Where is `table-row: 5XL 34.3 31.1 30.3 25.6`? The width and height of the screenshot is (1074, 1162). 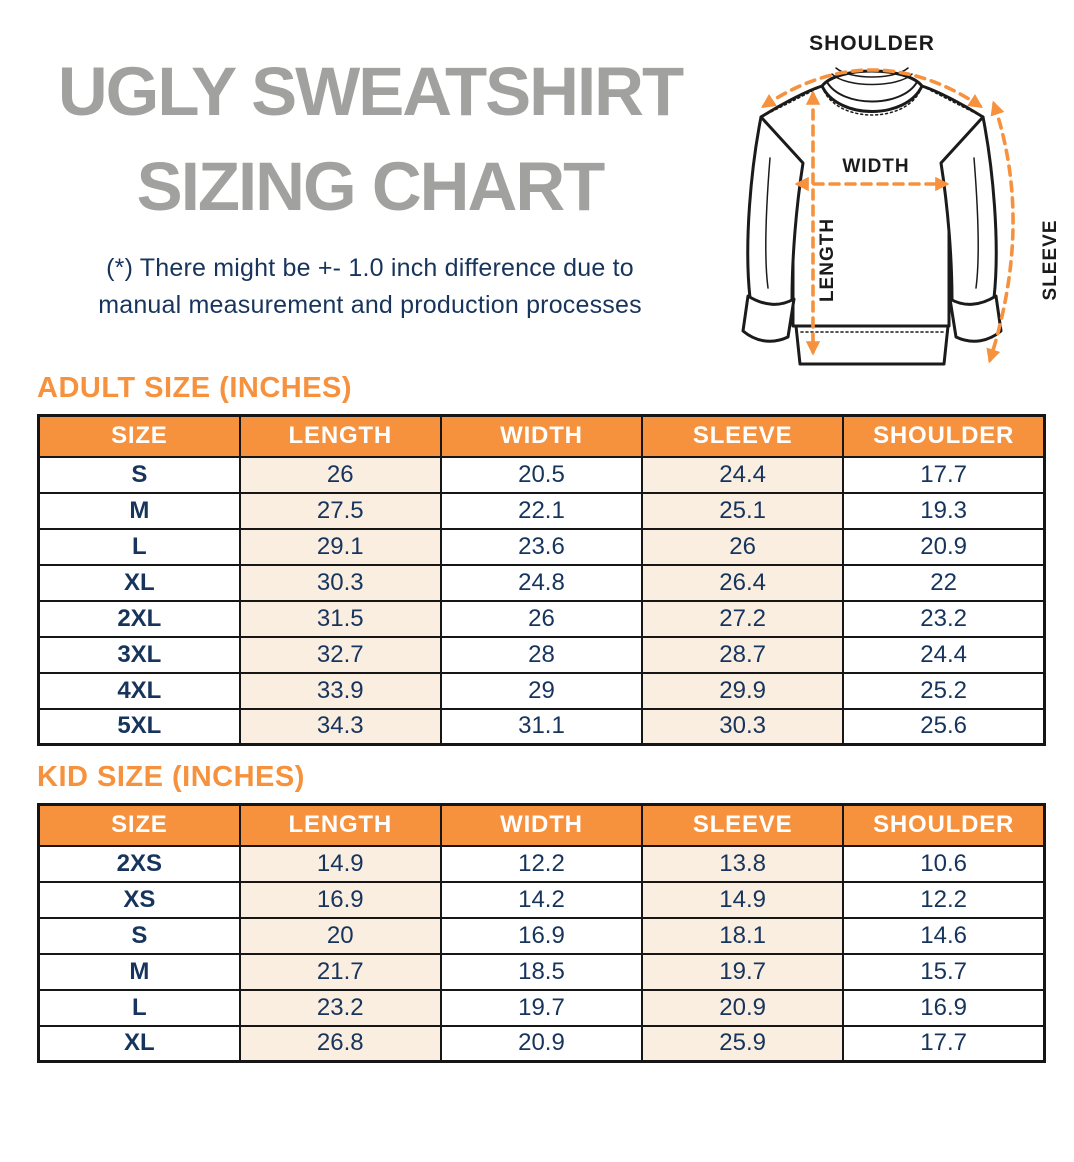
table-row: 5XL 34.3 31.1 30.3 25.6 is located at coordinates (541, 726).